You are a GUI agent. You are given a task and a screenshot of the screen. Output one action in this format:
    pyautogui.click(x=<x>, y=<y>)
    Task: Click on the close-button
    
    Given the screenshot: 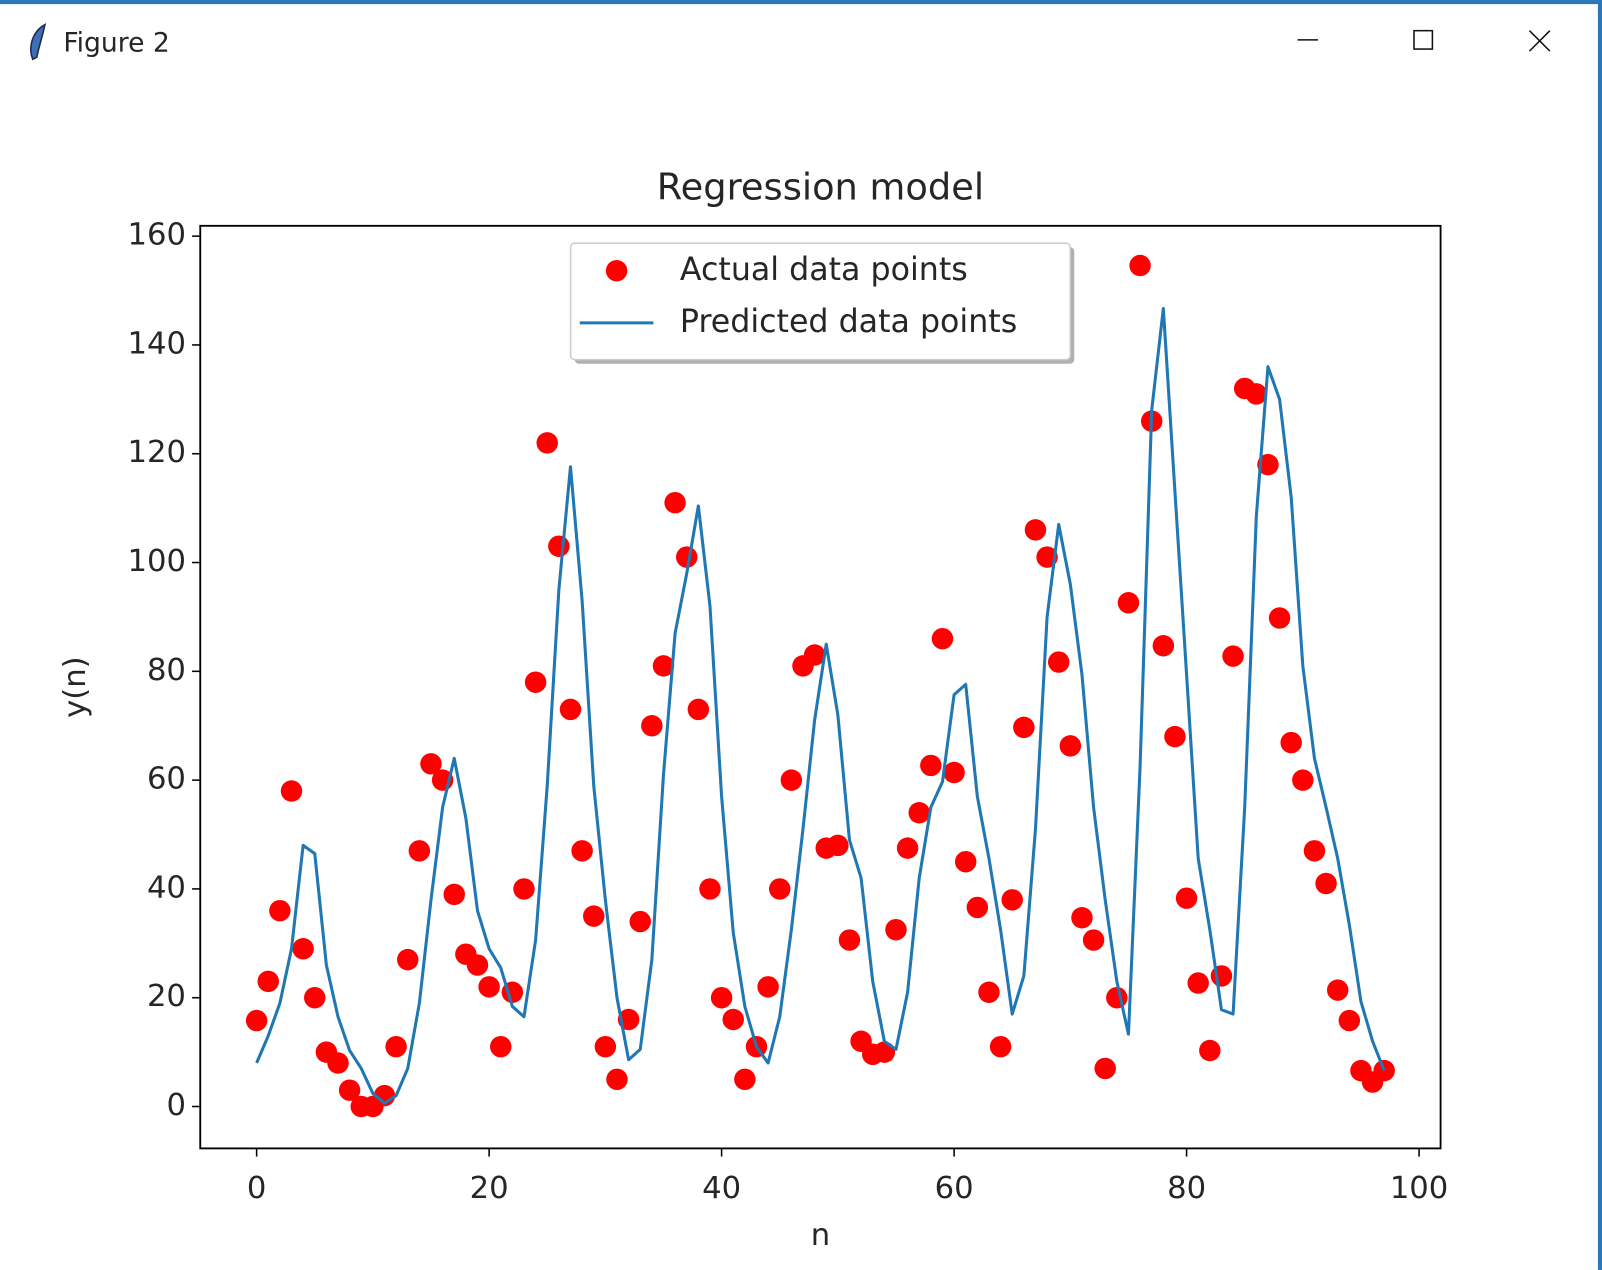 What is the action you would take?
    pyautogui.click(x=1539, y=41)
    